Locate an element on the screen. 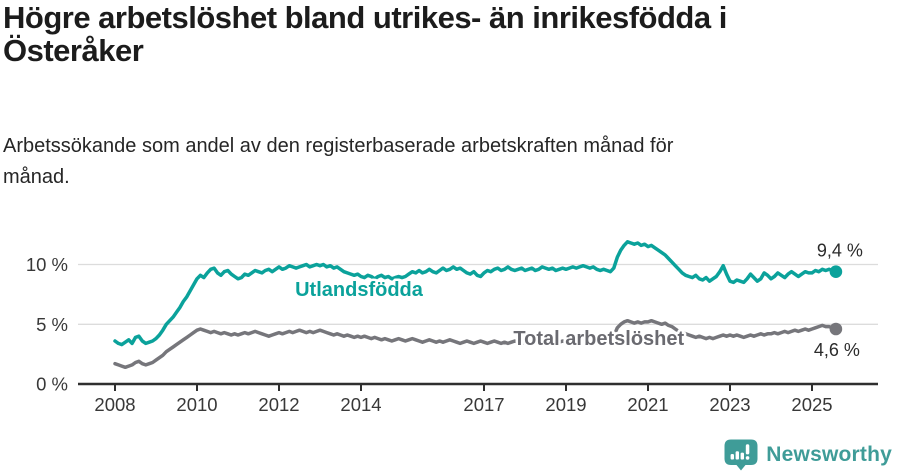  y-tick-label: 5 % is located at coordinates (52, 324).